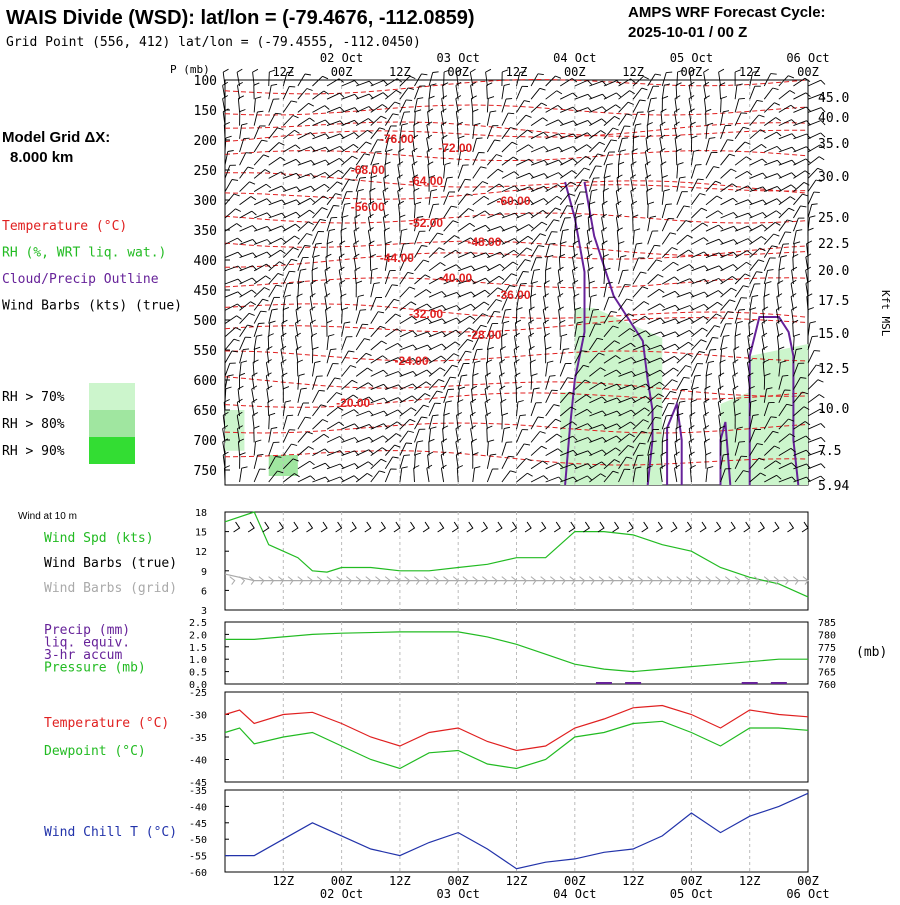 The height and width of the screenshot is (905, 900). What do you see at coordinates (205, 111) in the screenshot?
I see `pressure-tick-label: 150` at bounding box center [205, 111].